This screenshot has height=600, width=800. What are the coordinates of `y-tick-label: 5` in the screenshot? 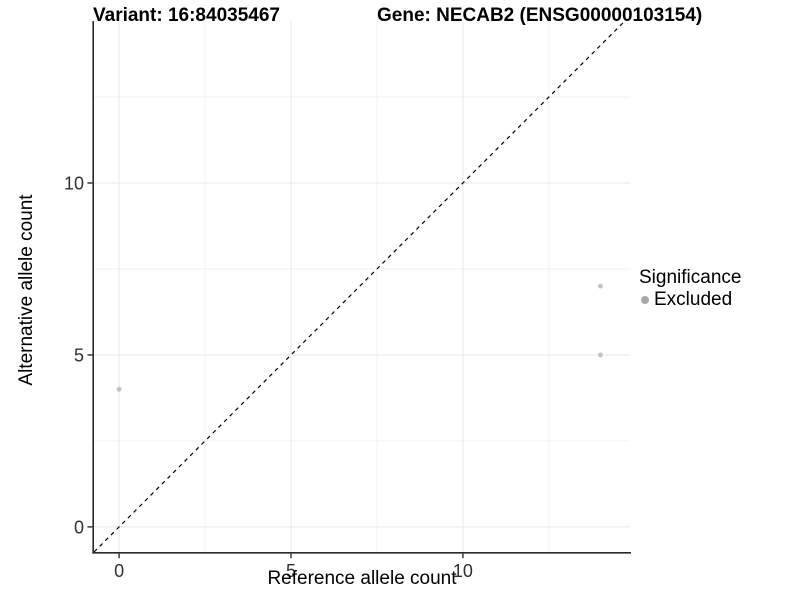 It's located at (79, 355).